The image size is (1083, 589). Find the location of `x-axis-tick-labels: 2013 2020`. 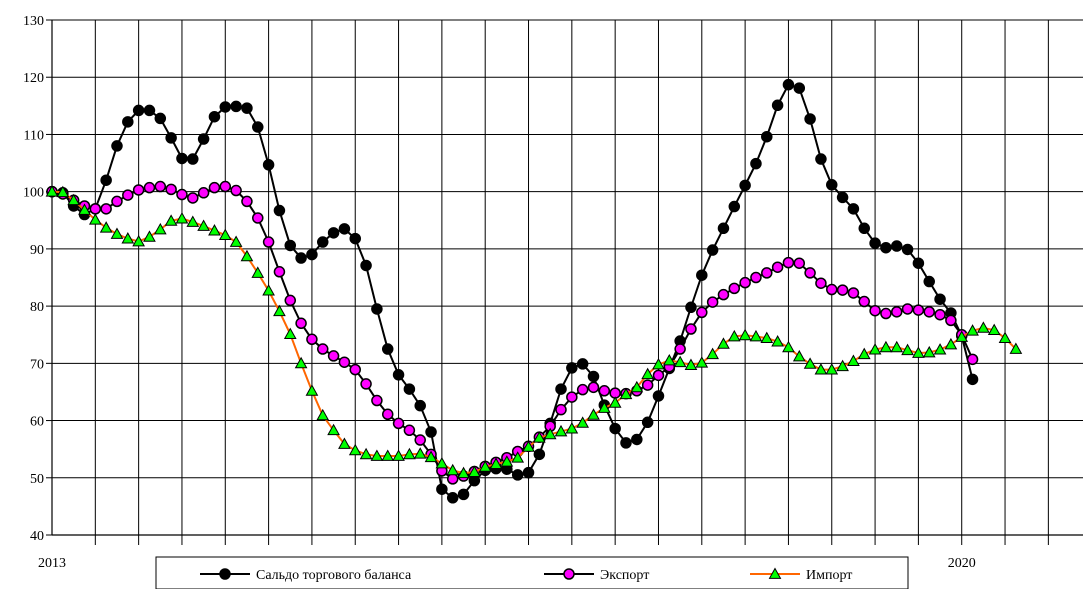

x-axis-tick-labels: 2013 2020 is located at coordinates (507, 563).